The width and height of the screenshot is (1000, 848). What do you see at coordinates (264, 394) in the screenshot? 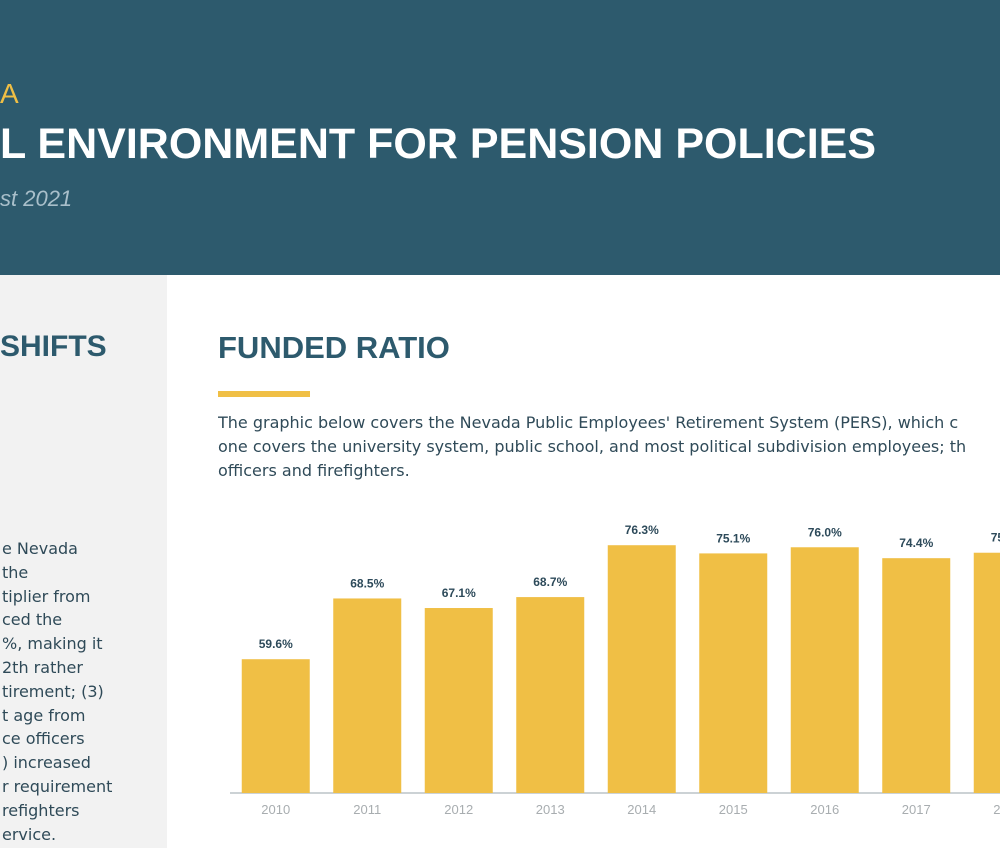
I see `heading-underline` at bounding box center [264, 394].